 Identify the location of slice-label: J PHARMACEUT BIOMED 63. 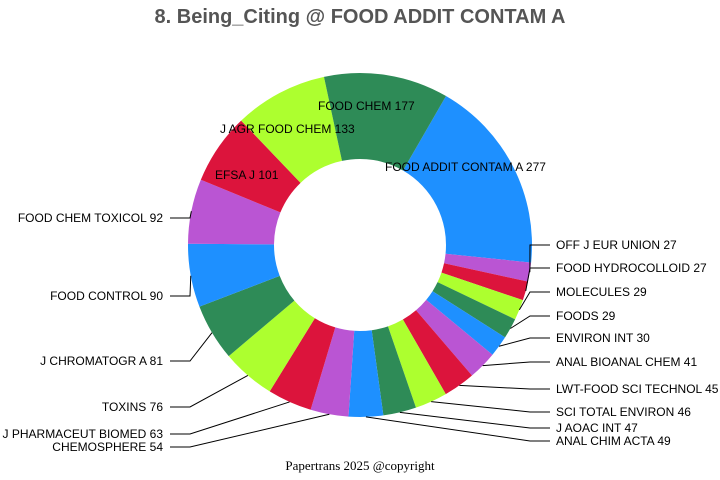
(83, 434).